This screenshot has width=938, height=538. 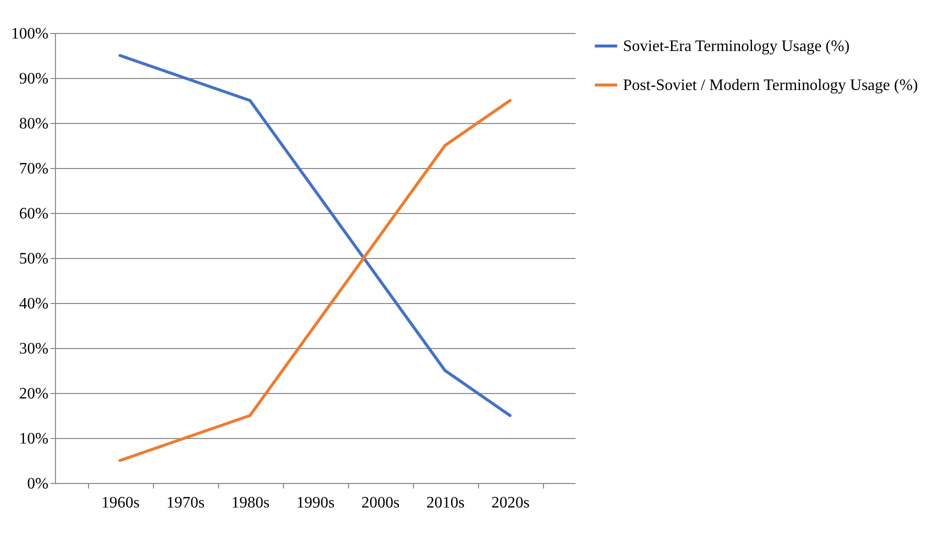 What do you see at coordinates (33, 79) in the screenshot?
I see `y-tick-label: 90%` at bounding box center [33, 79].